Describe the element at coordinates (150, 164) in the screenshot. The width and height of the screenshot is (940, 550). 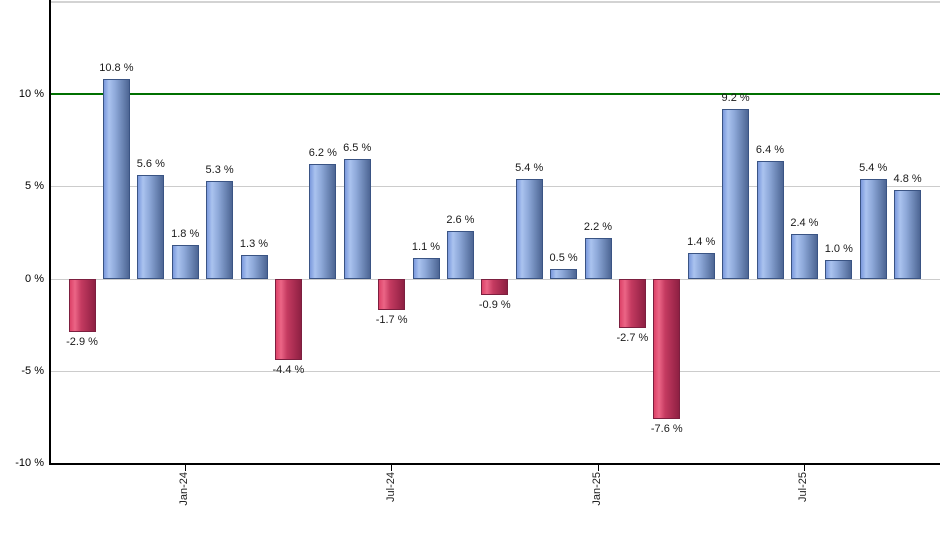
I see `bar-label-3: 5.6 %` at that location.